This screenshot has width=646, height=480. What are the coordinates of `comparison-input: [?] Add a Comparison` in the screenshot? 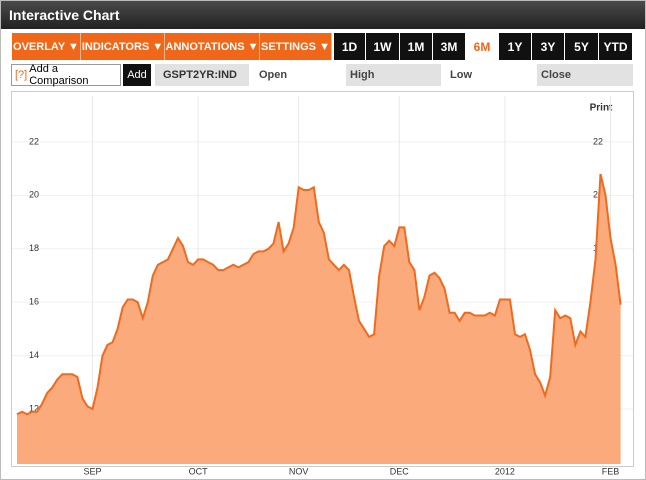 It's located at (66, 75).